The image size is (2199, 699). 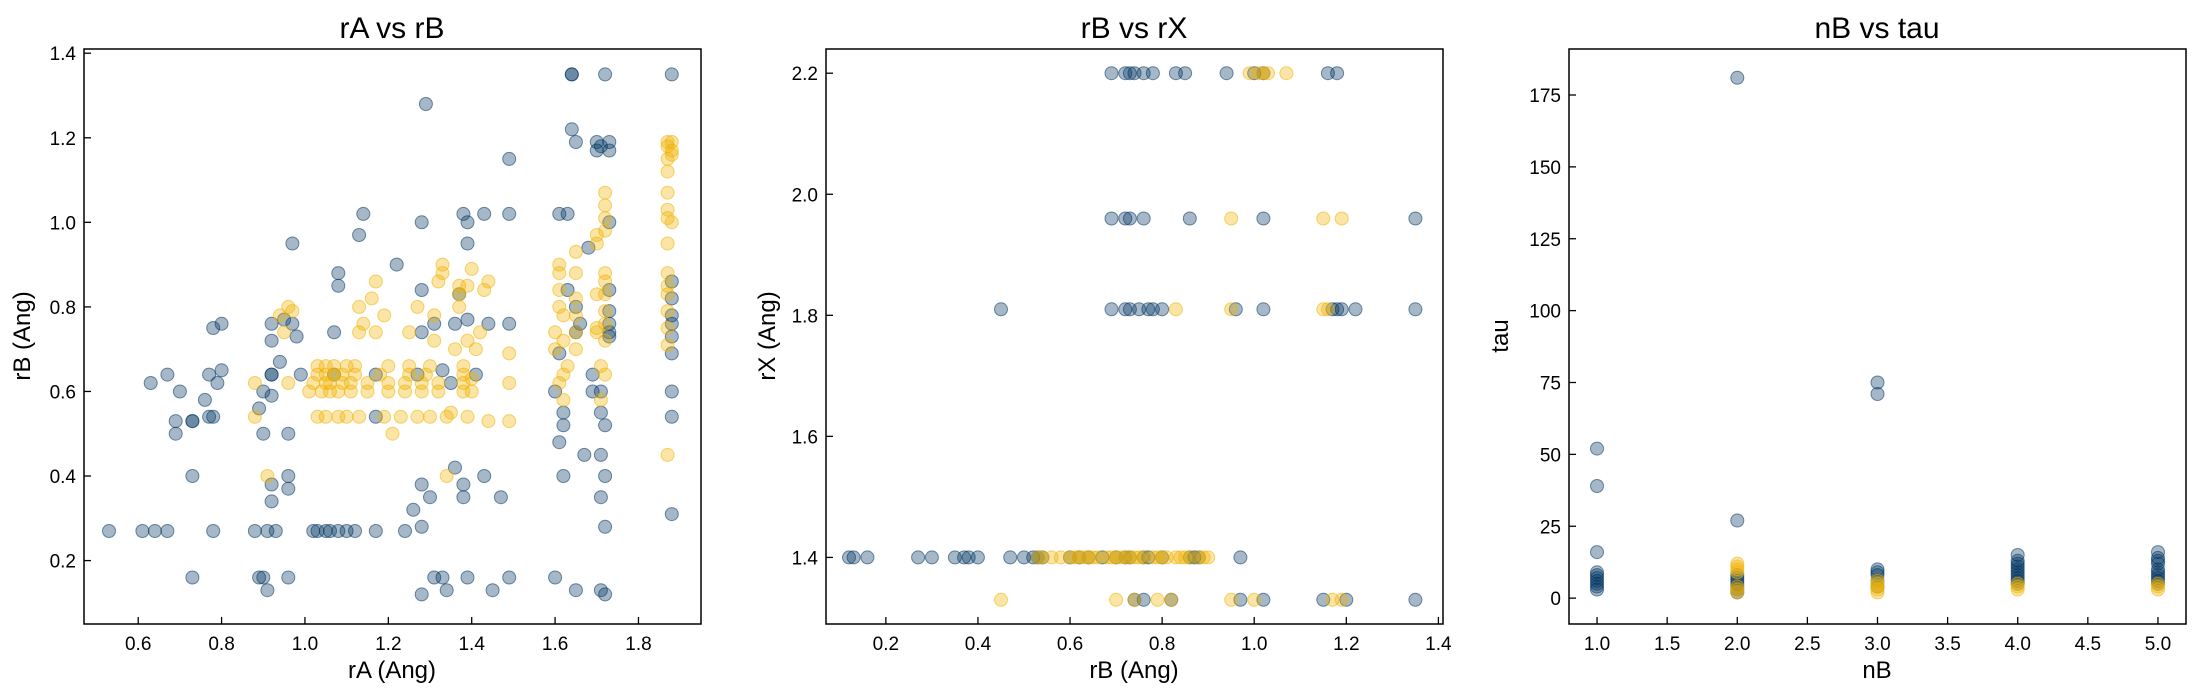 What do you see at coordinates (1550, 384) in the screenshot?
I see `y-tick-label: 75` at bounding box center [1550, 384].